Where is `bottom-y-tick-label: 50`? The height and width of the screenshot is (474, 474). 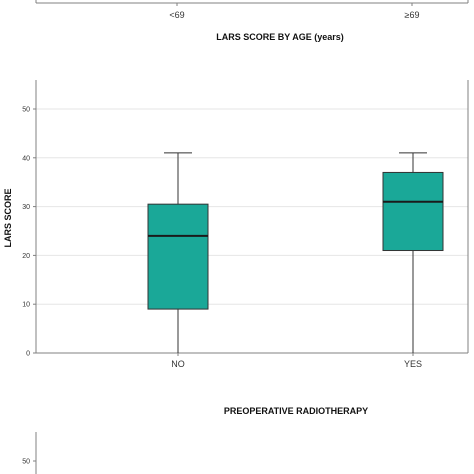
bottom-y-tick-label: 50 is located at coordinates (26, 462).